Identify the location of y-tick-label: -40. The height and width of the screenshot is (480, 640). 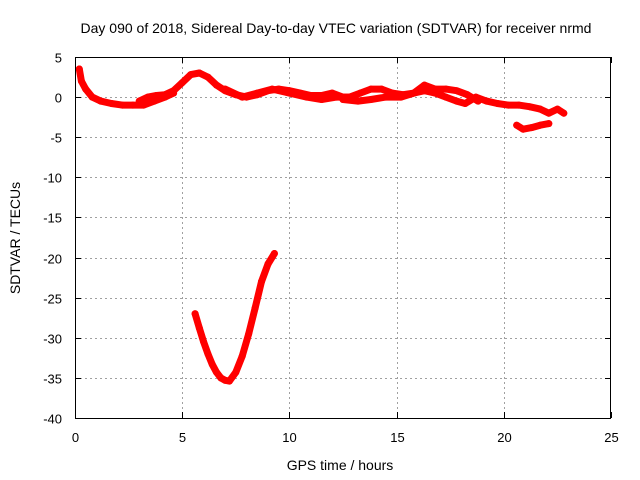
(52, 419).